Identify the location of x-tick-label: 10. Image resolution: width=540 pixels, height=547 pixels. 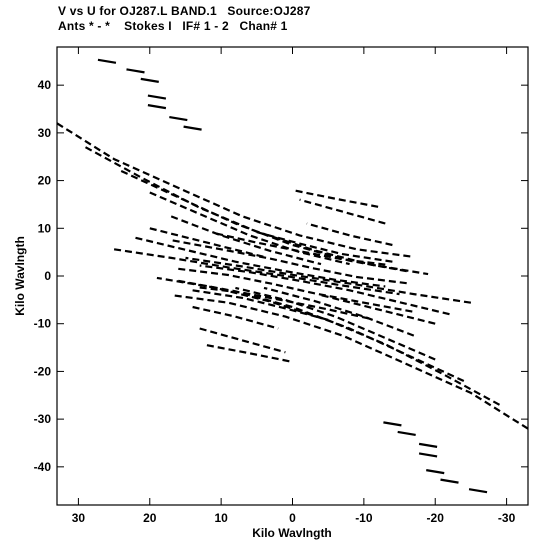
(221, 518).